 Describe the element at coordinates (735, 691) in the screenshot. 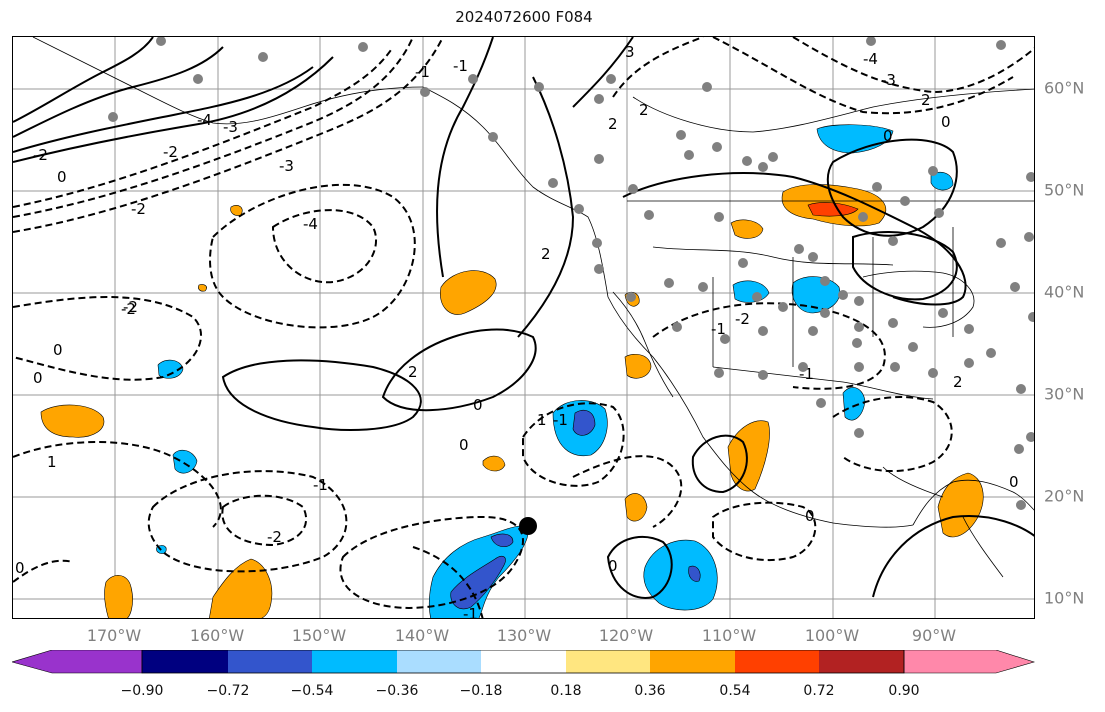

I see `colorbar-tick-label: 0.54` at that location.